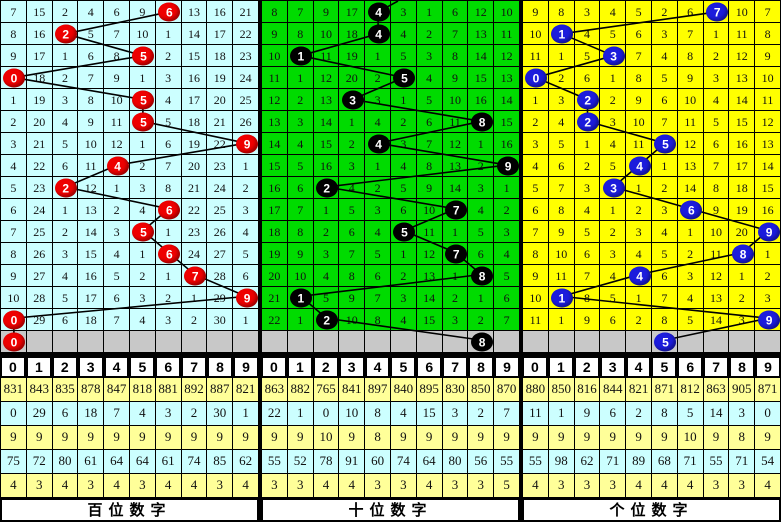 This screenshot has height=522, width=781. I want to click on stats-cell: 74, so click(194, 461).